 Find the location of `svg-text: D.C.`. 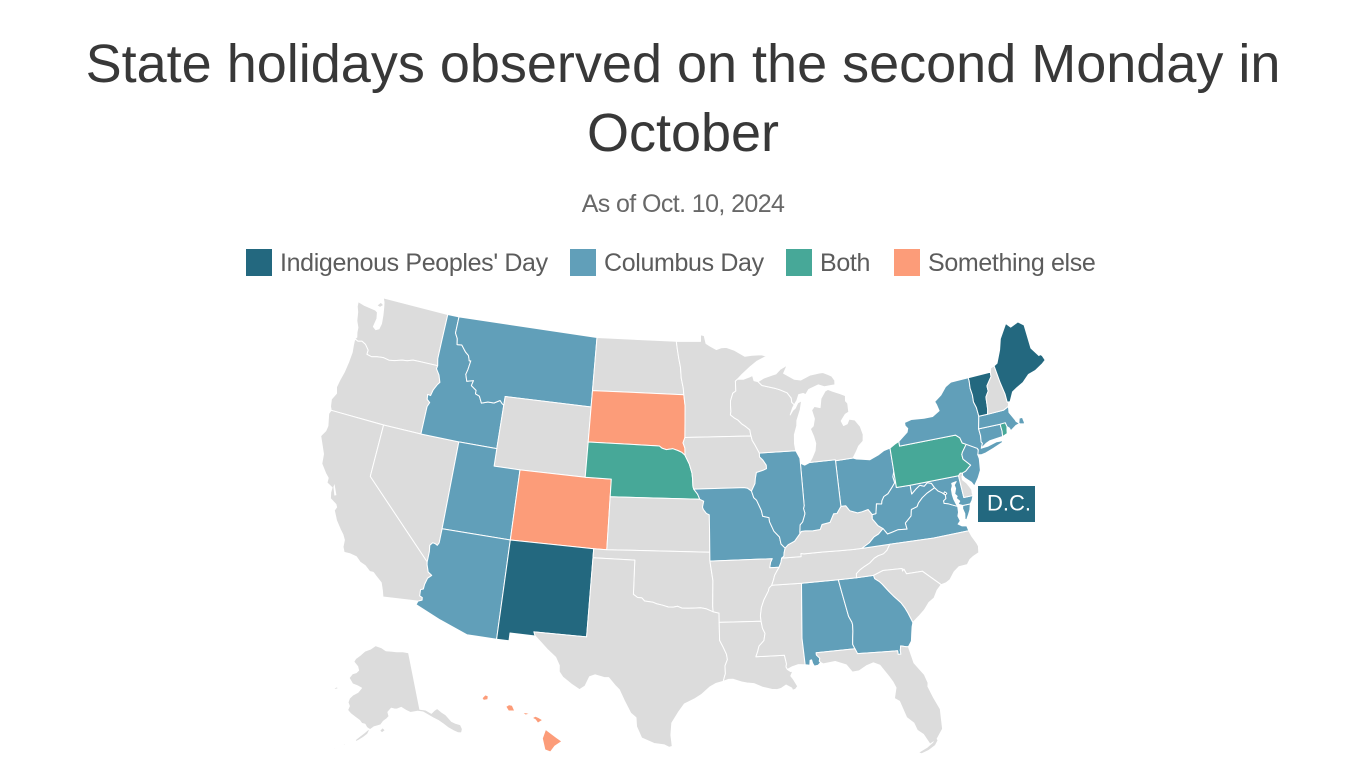

svg-text: D.C. is located at coordinates (1009, 503).